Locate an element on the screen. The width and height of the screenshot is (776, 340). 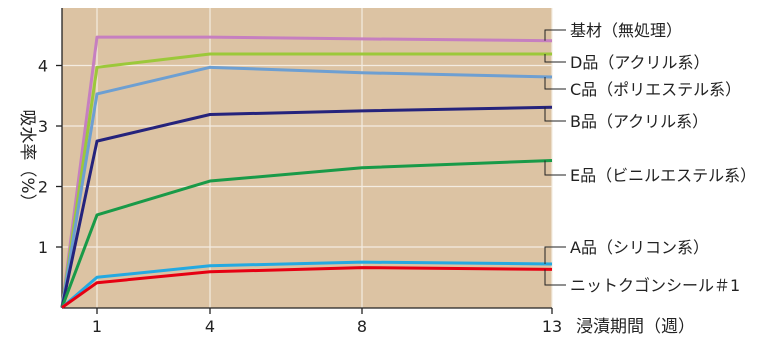
x-tick-label: 4 is located at coordinates (210, 326).